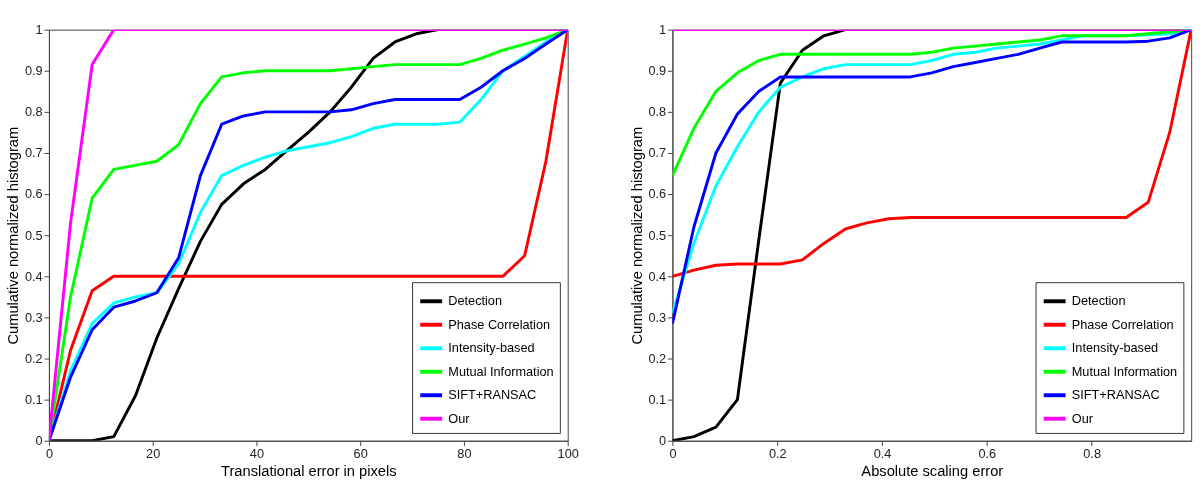  What do you see at coordinates (987, 453) in the screenshot?
I see `x-tick-label: 0.6` at bounding box center [987, 453].